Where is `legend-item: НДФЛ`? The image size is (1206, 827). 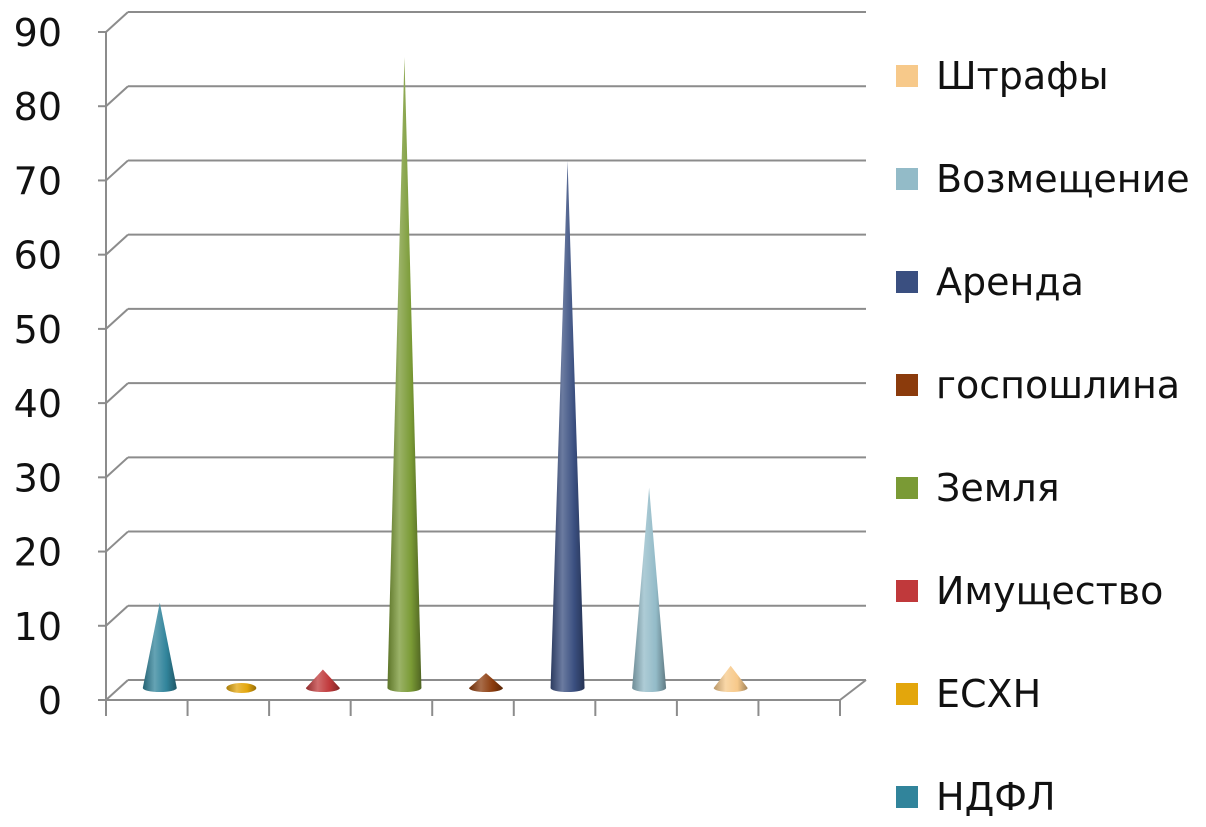 legend-item: НДФЛ is located at coordinates (976, 797).